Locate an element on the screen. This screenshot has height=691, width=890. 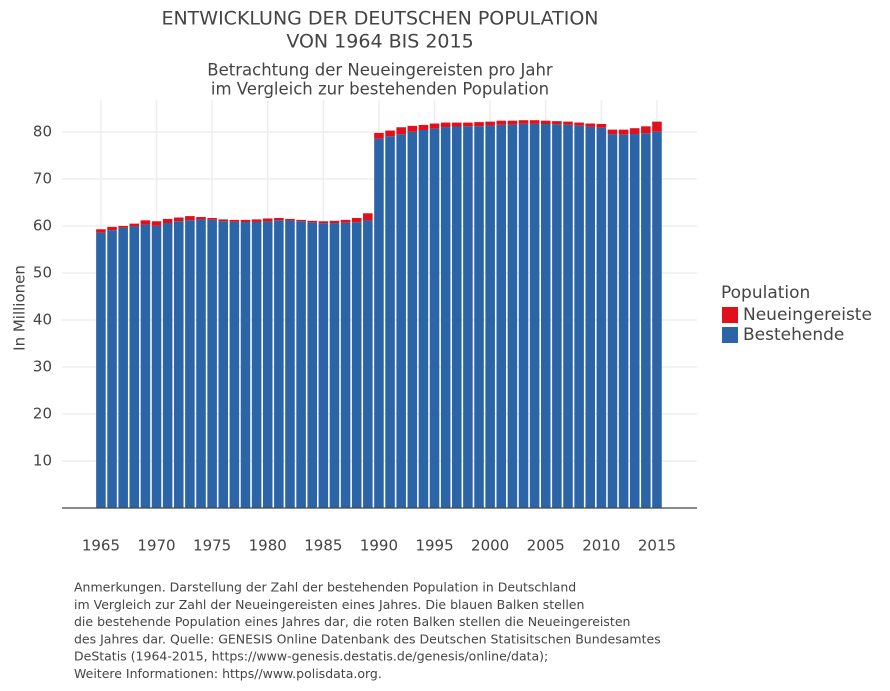
y-tick-label: 50 is located at coordinates (42, 272).